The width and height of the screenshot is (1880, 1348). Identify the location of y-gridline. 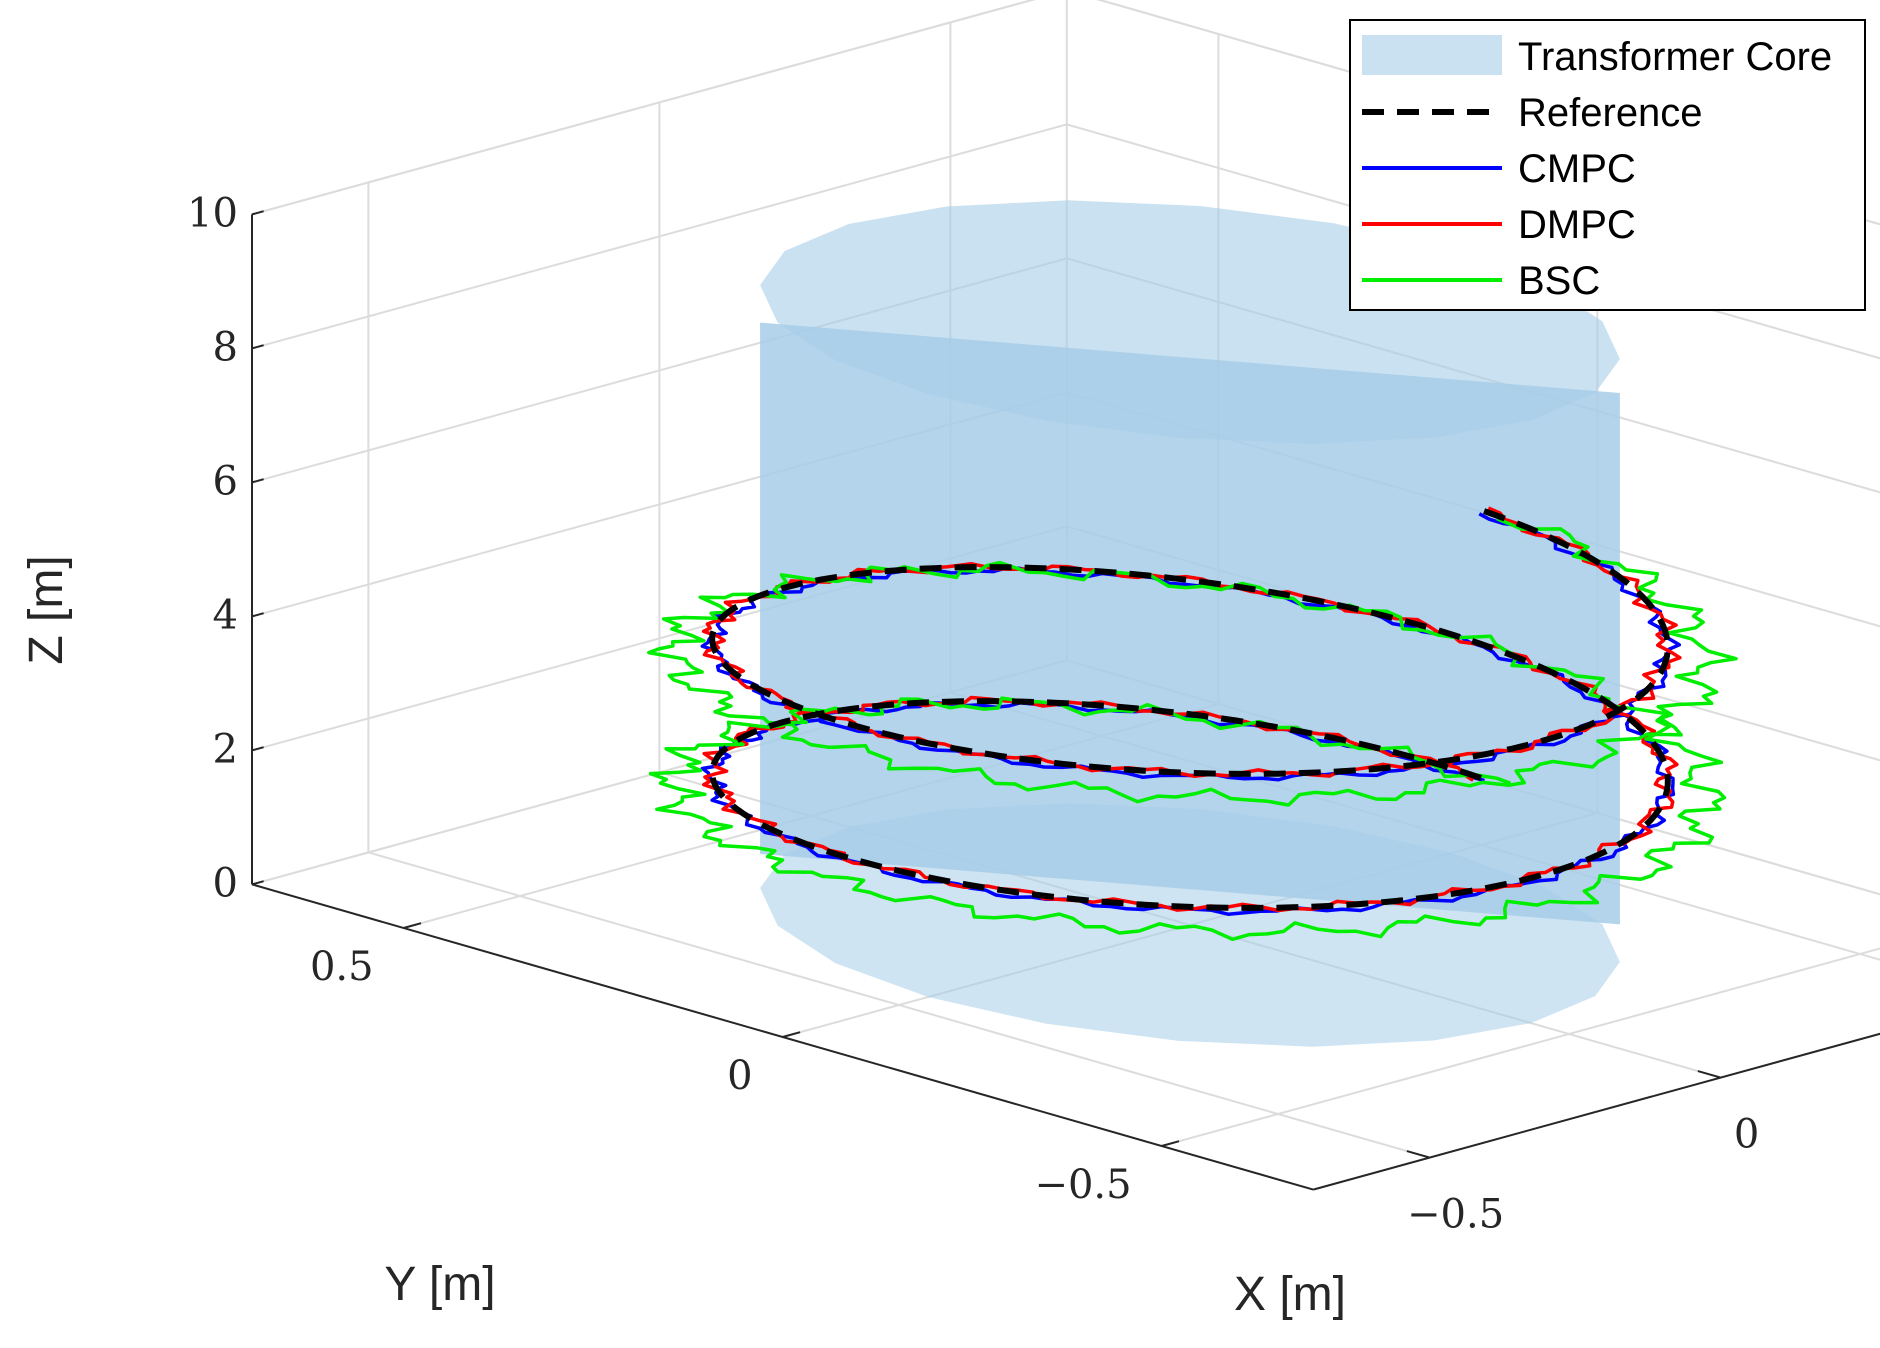
(1520, 1047).